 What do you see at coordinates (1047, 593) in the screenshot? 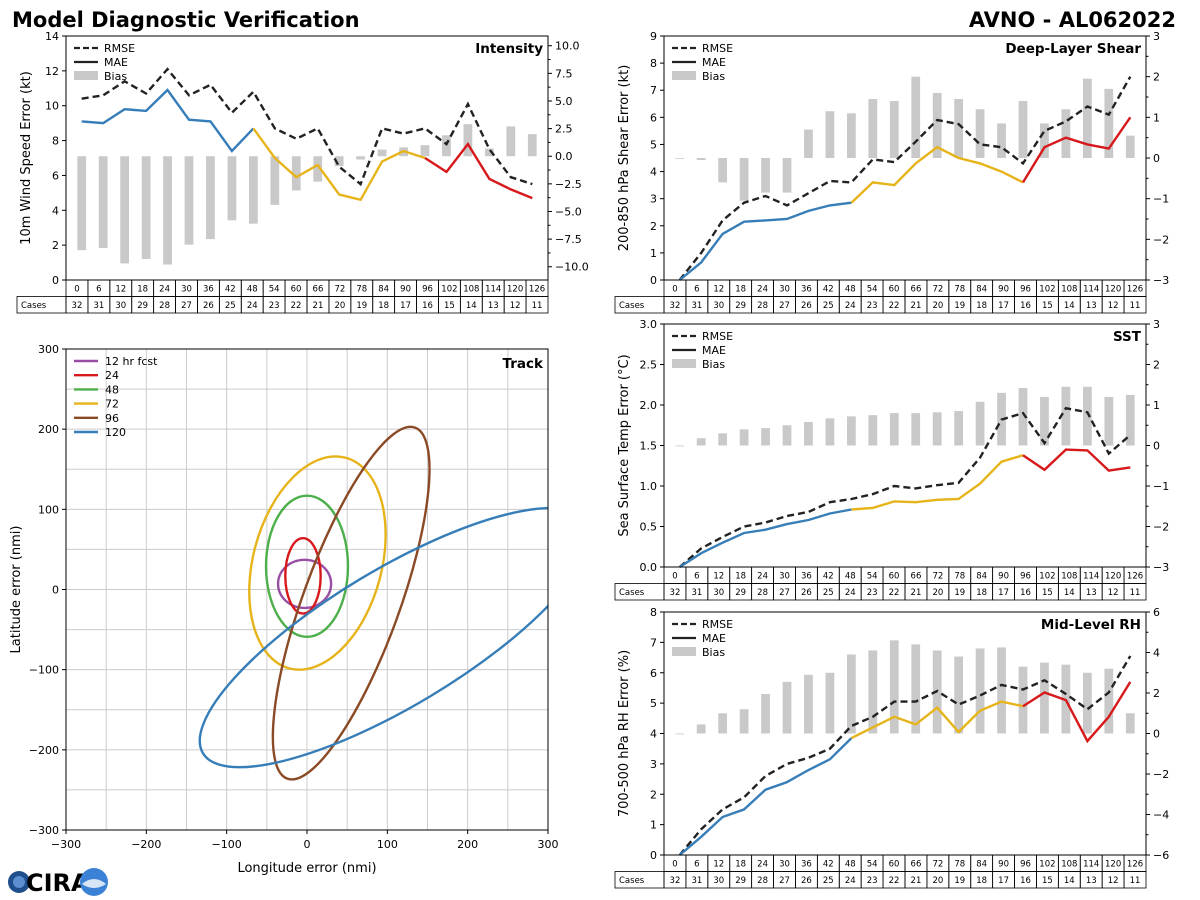
I see `cases-value: 15` at bounding box center [1047, 593].